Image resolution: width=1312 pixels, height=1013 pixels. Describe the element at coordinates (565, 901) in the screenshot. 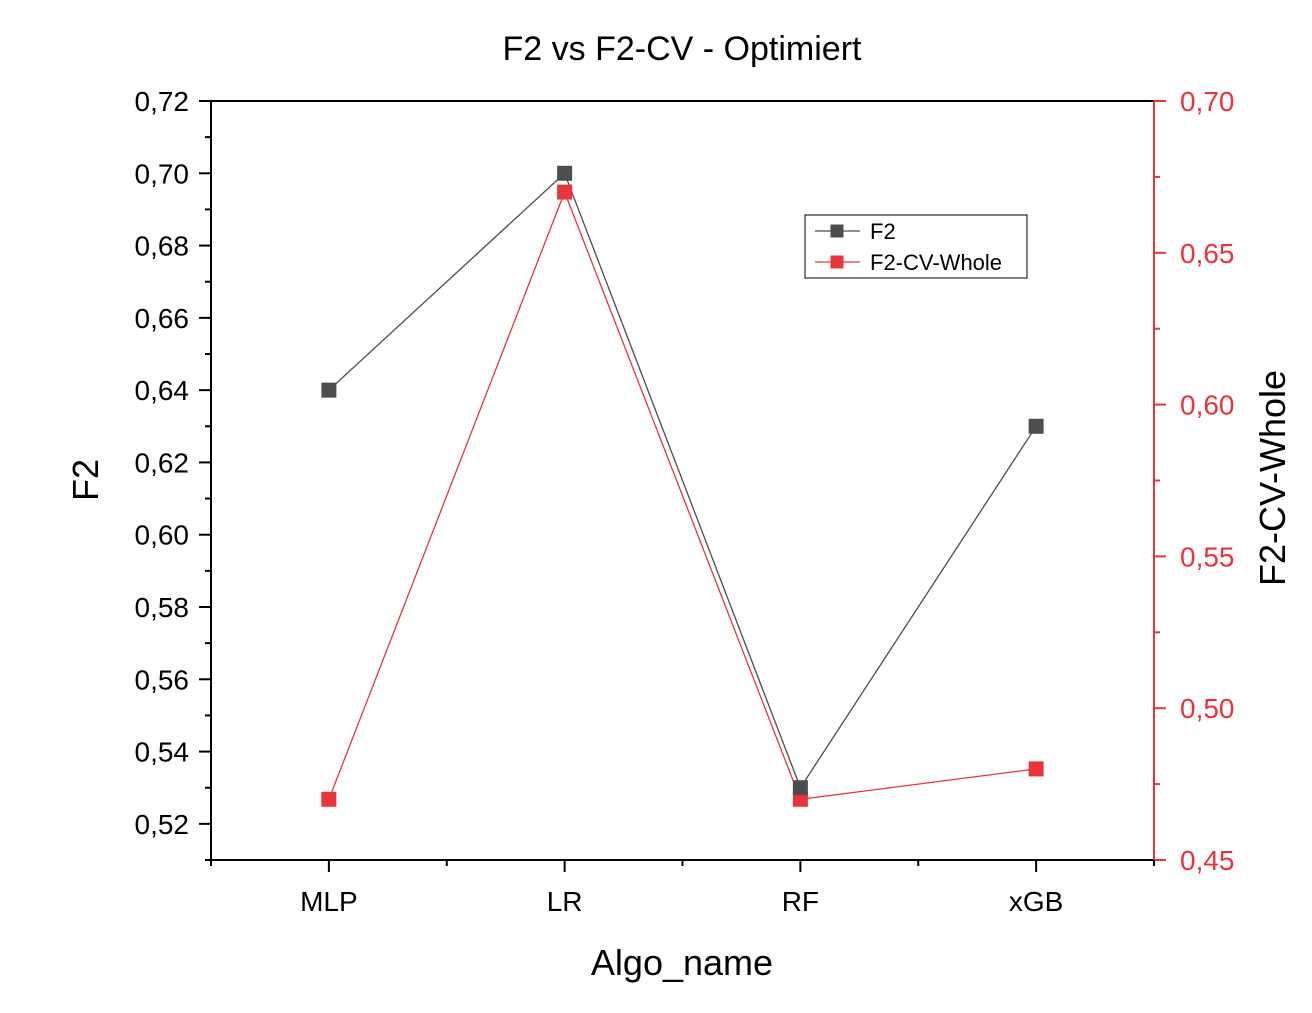

I see `x-tick-label: LR` at that location.